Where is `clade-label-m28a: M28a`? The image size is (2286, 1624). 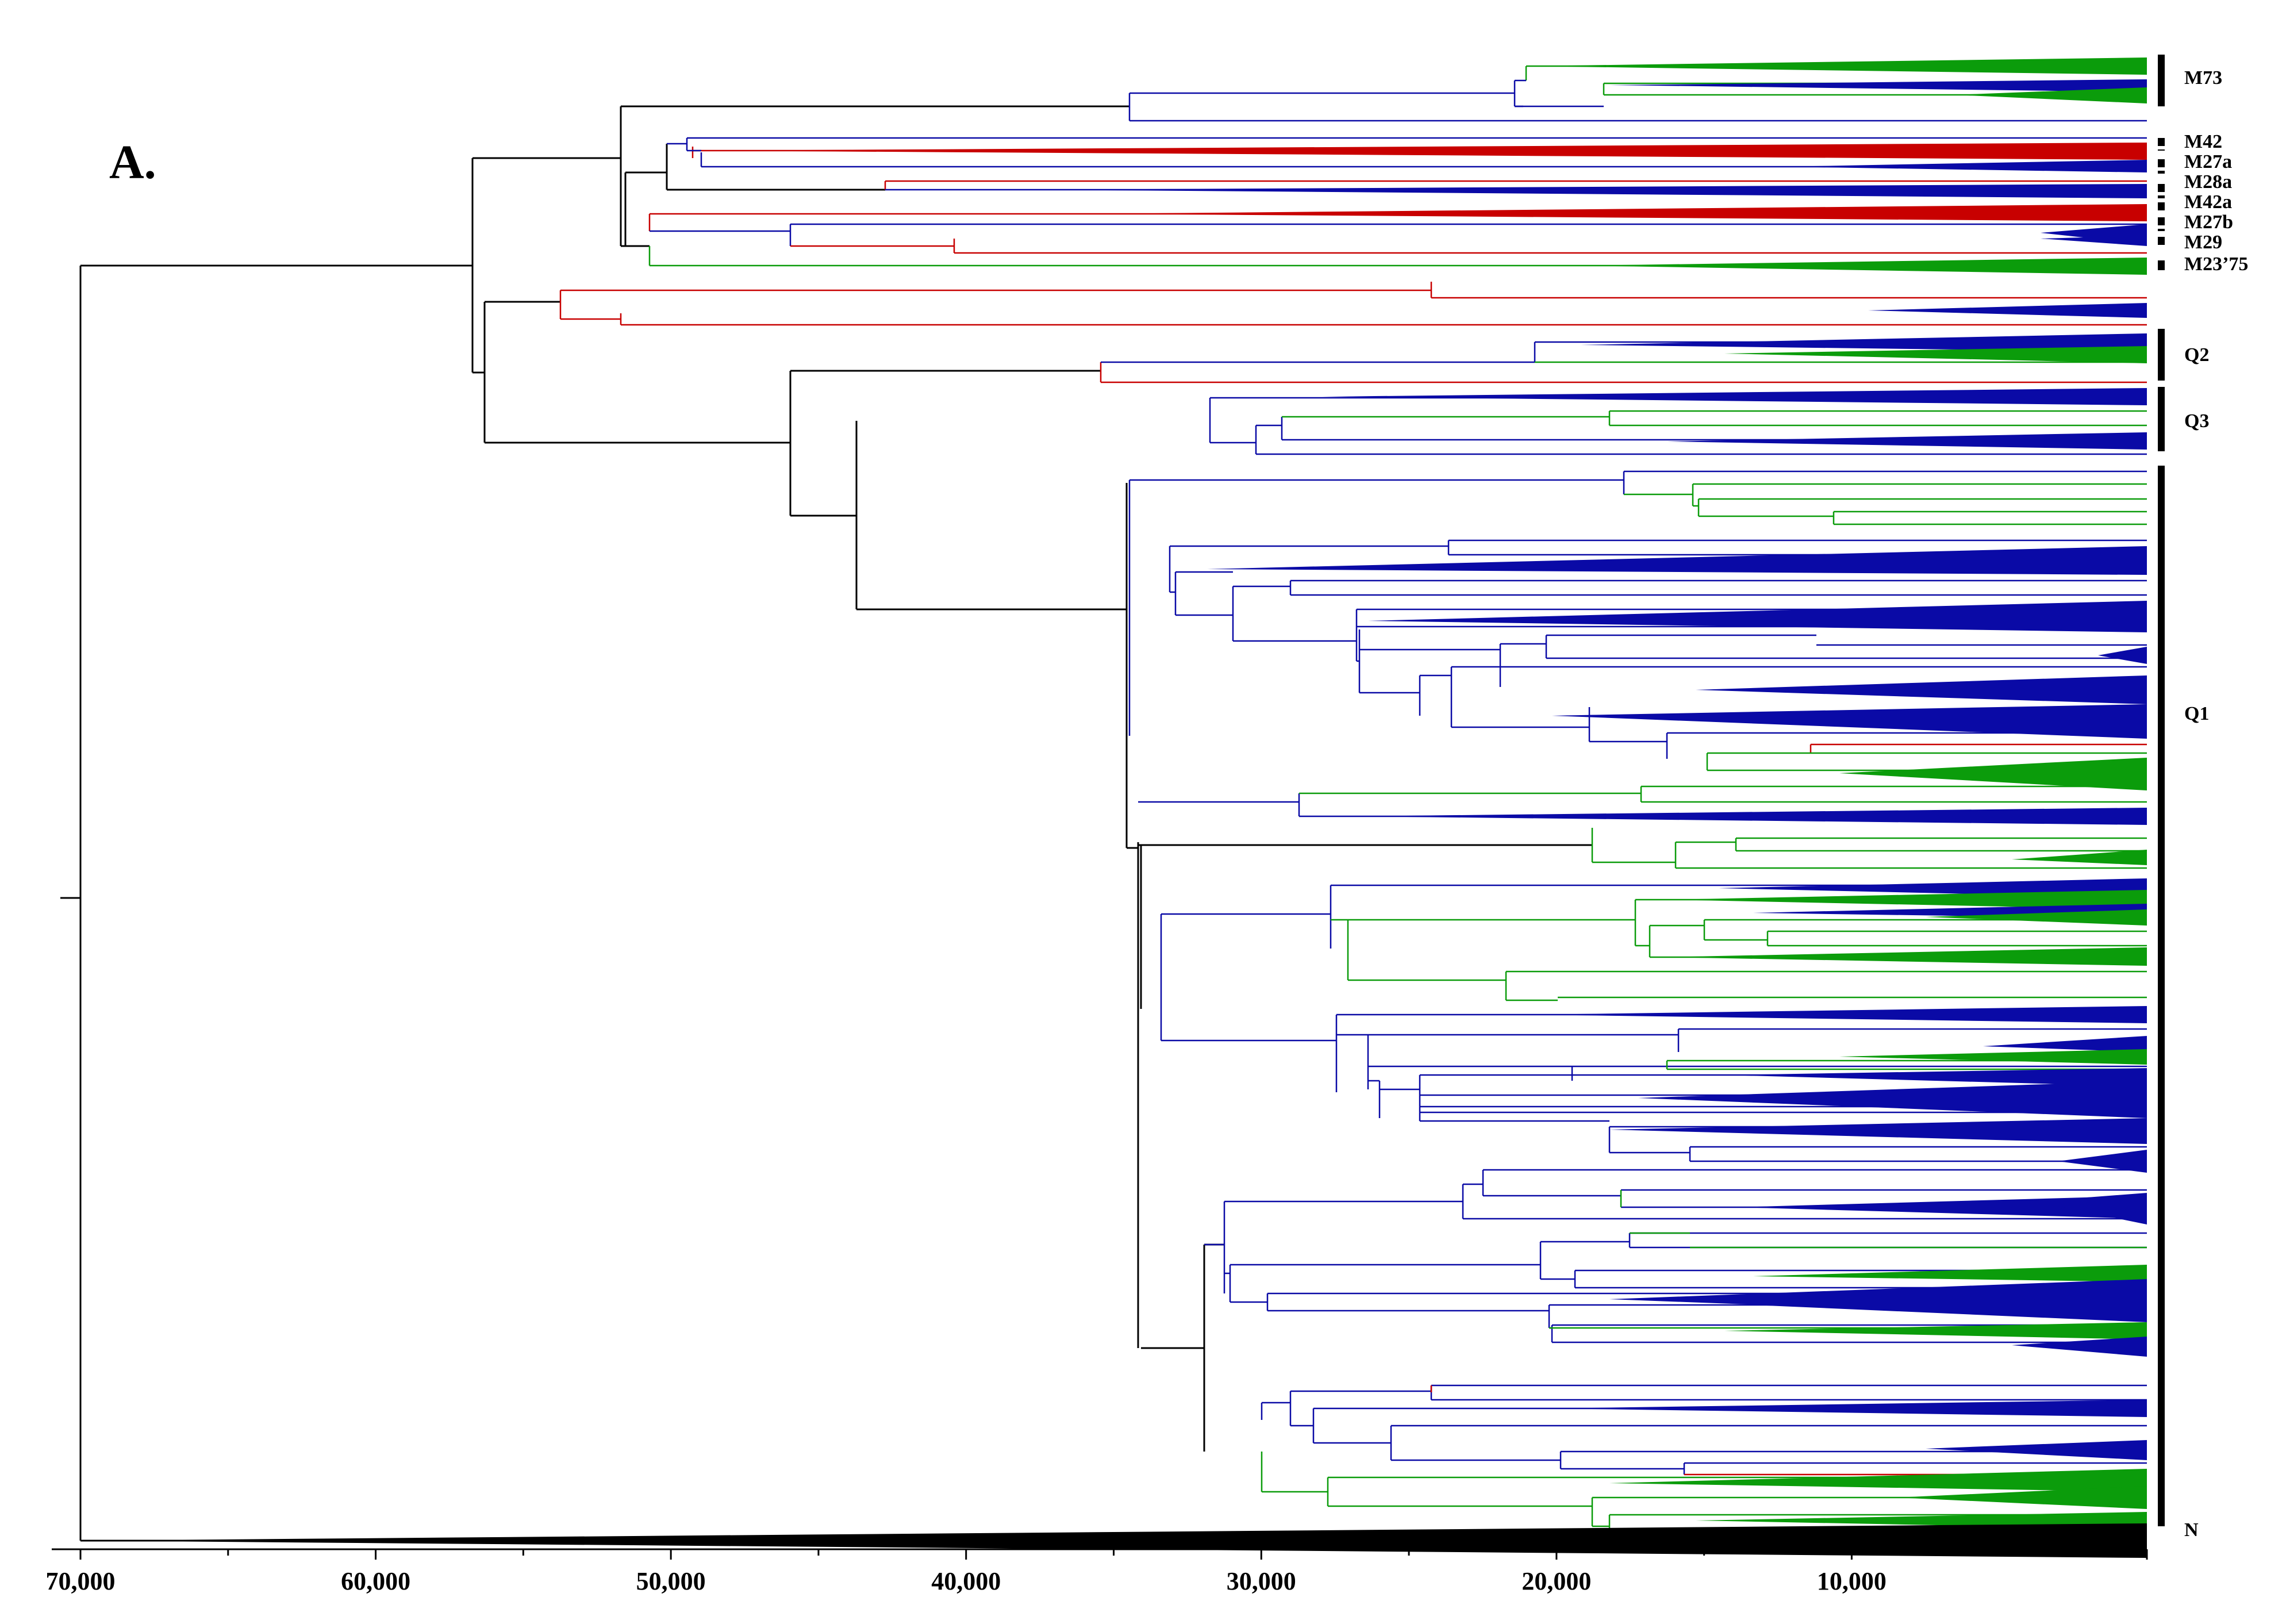 clade-label-m28a: M28a is located at coordinates (2208, 182).